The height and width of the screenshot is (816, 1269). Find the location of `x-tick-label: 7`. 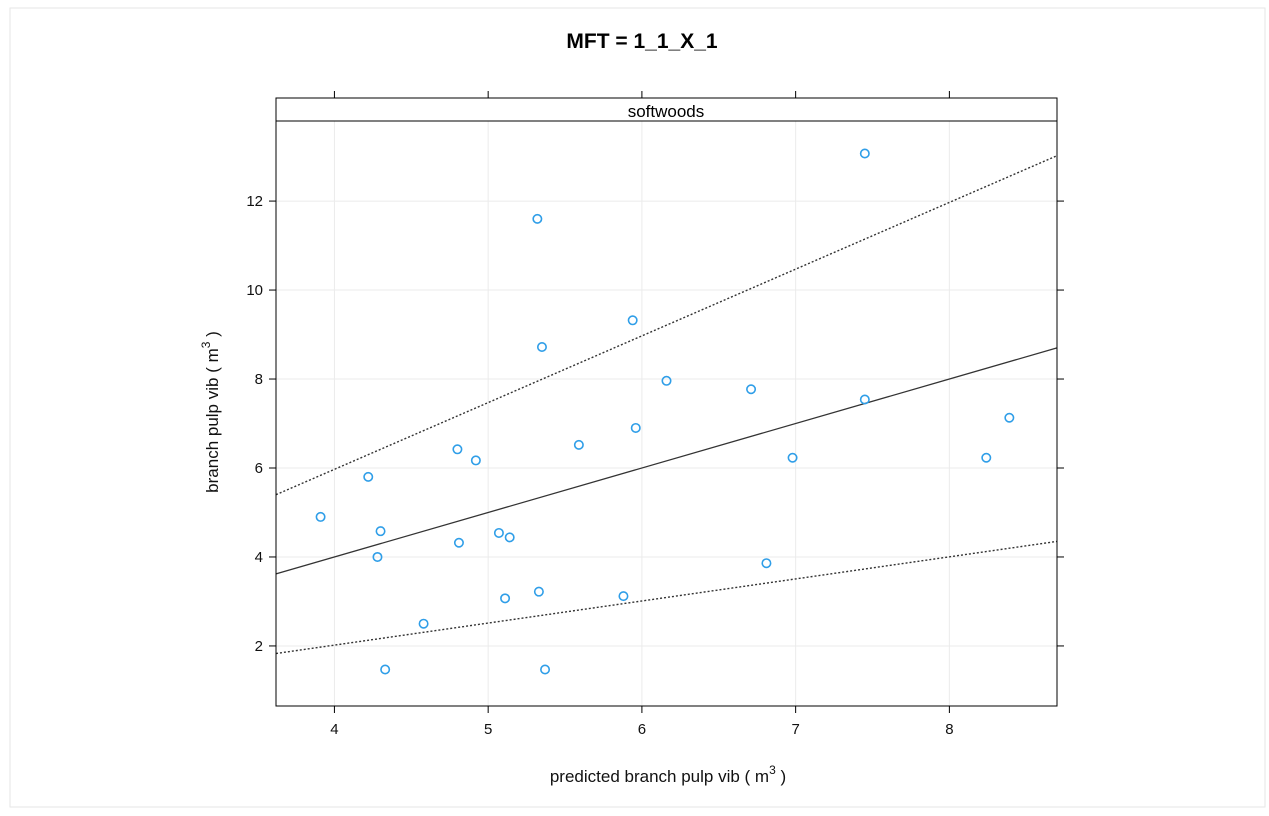

x-tick-label: 7 is located at coordinates (795, 729).